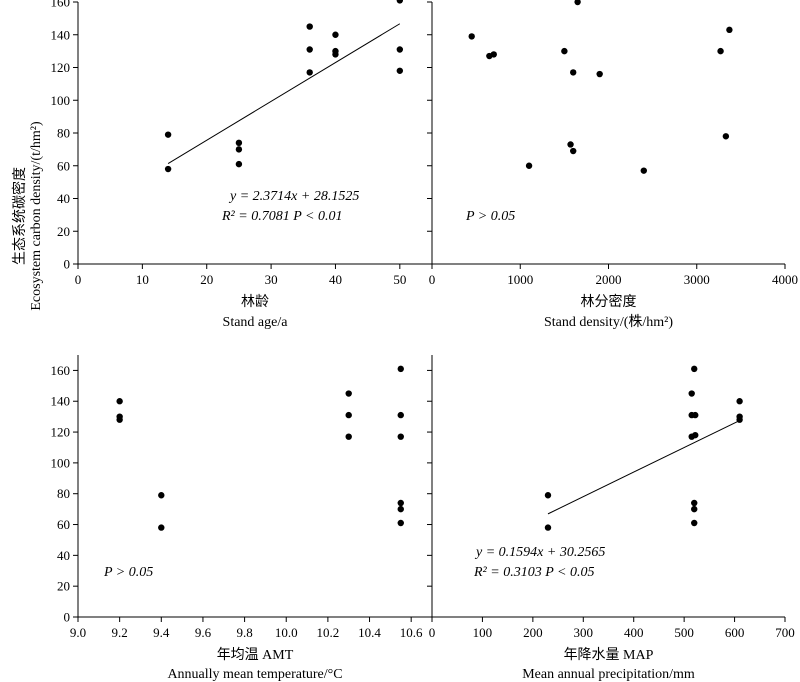  I want to click on annotation: y = 0.1594x + 30.2565, so click(539, 552).